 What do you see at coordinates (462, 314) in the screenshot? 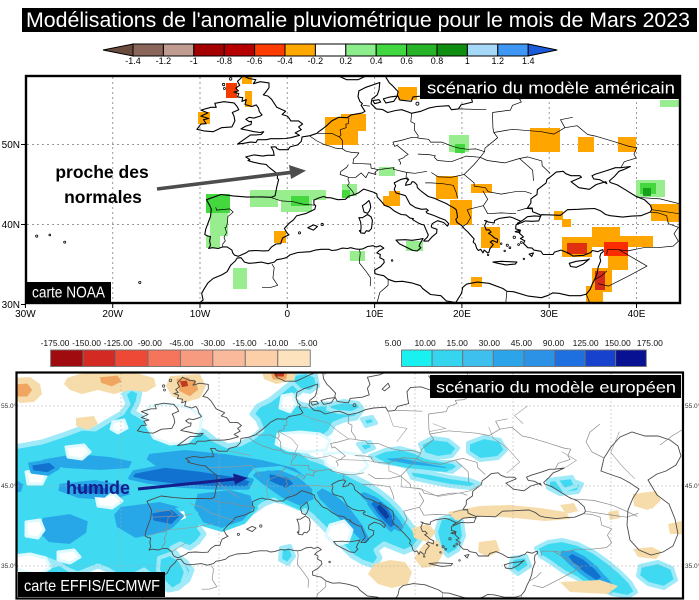
I see `svg-text: 20E` at bounding box center [462, 314].